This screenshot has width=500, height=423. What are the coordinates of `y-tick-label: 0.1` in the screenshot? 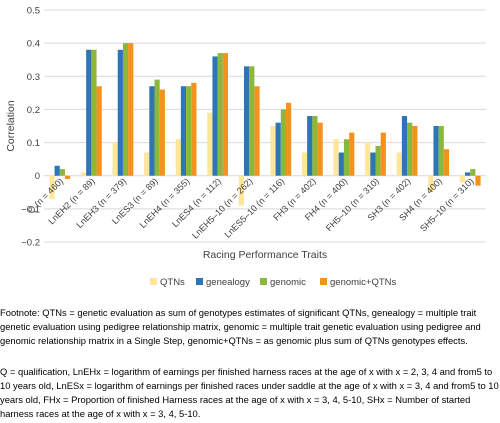 It's located at (33, 143).